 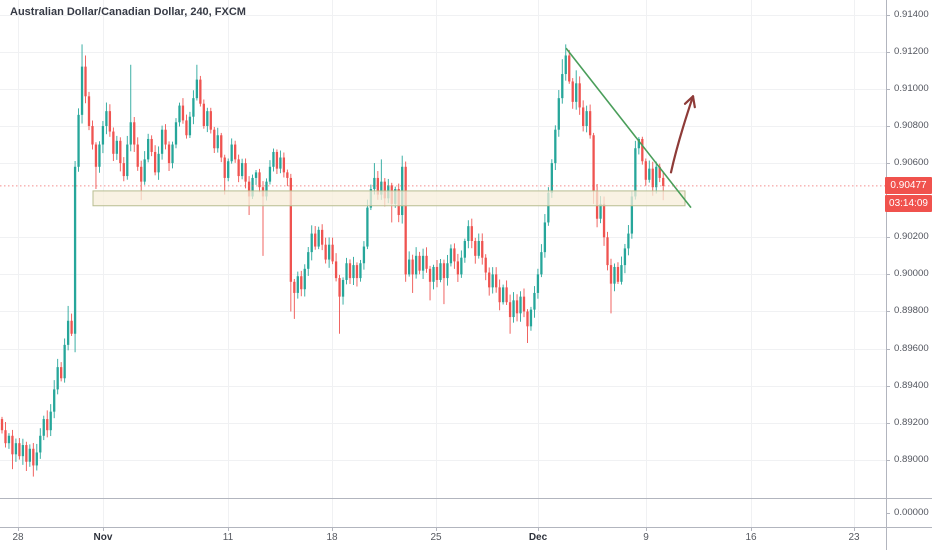 I want to click on bar-countdown-badge: 03:14:09, so click(x=908, y=203).